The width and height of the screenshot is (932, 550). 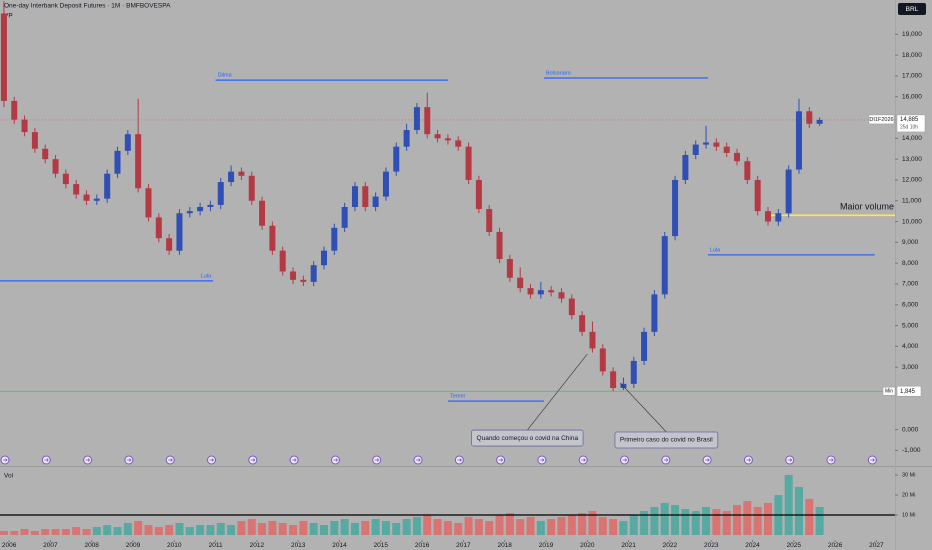 What do you see at coordinates (298, 545) in the screenshot?
I see `x-tick-label: 2013` at bounding box center [298, 545].